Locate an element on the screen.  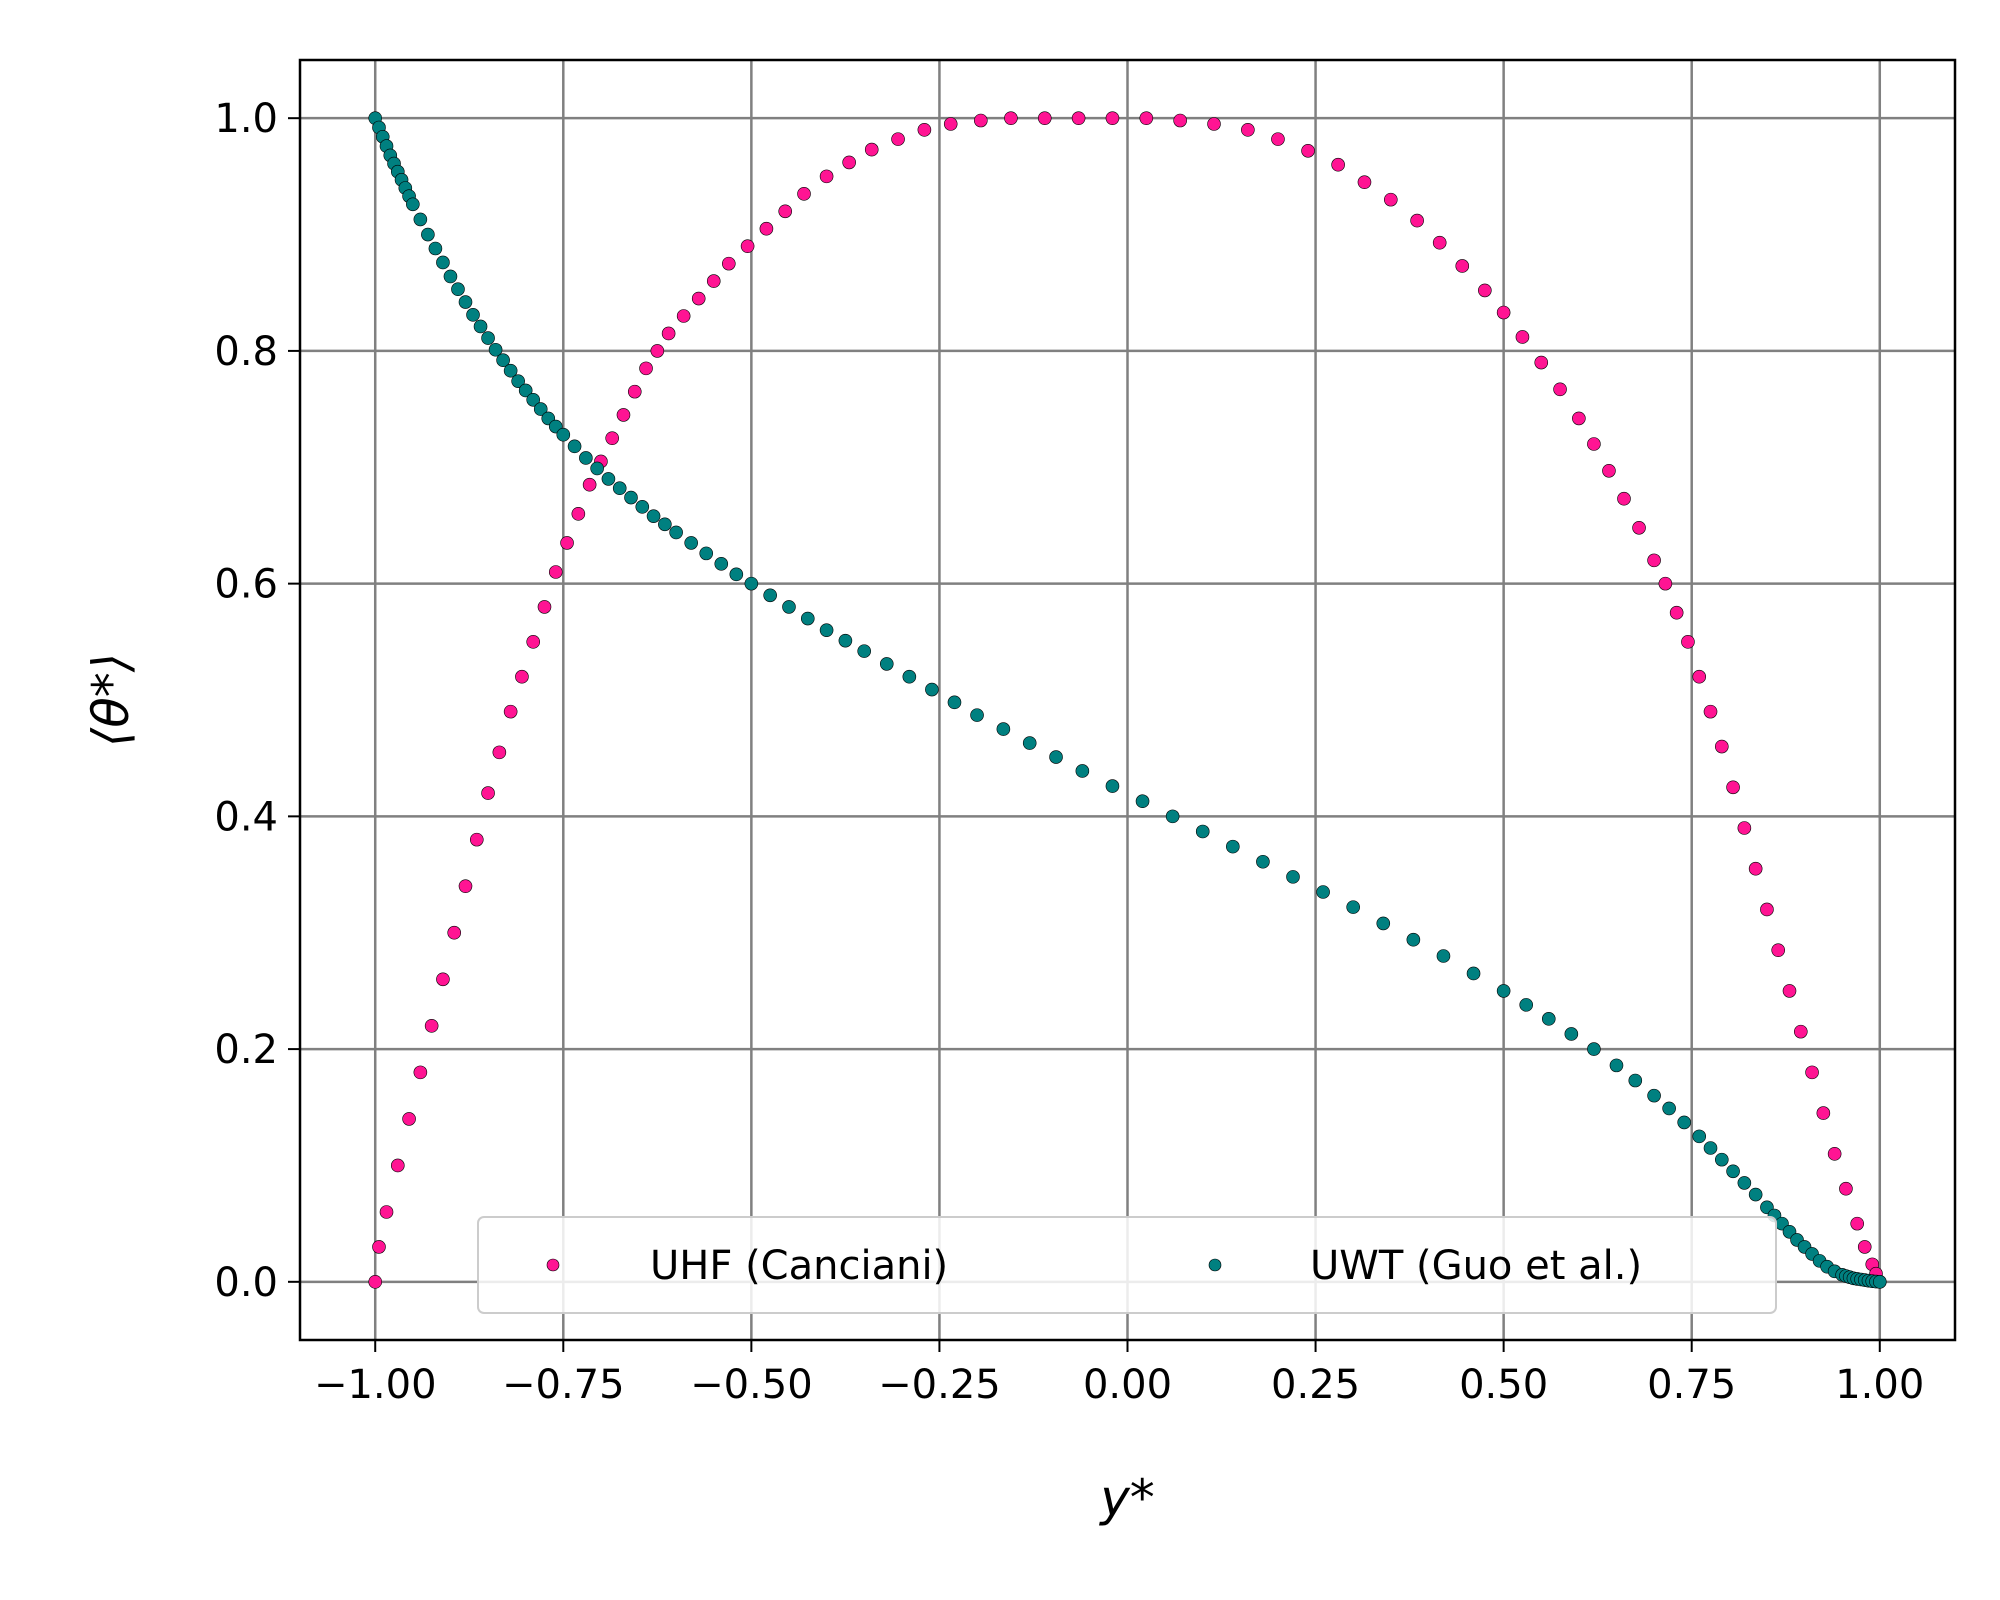
y-tick-label: 0.2 is located at coordinates (246, 1050).